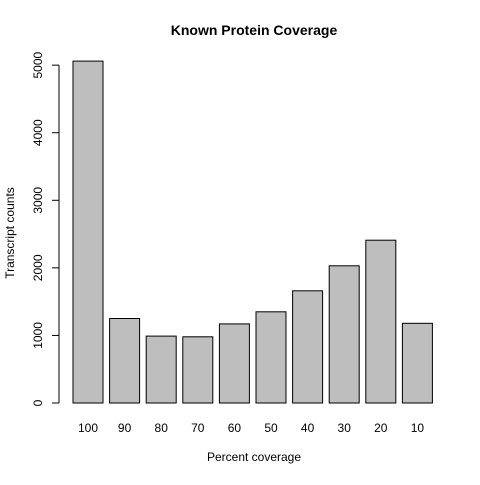  I want to click on y-tick-label: 5000, so click(38, 64).